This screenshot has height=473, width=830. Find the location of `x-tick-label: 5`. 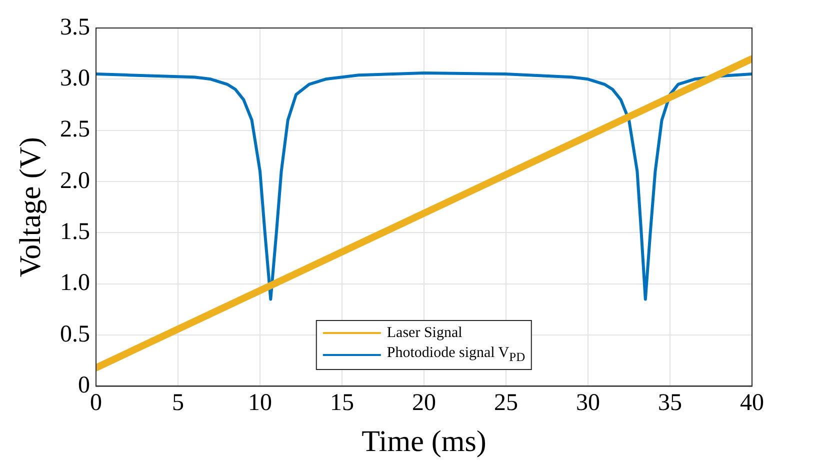

x-tick-label: 5 is located at coordinates (178, 403).